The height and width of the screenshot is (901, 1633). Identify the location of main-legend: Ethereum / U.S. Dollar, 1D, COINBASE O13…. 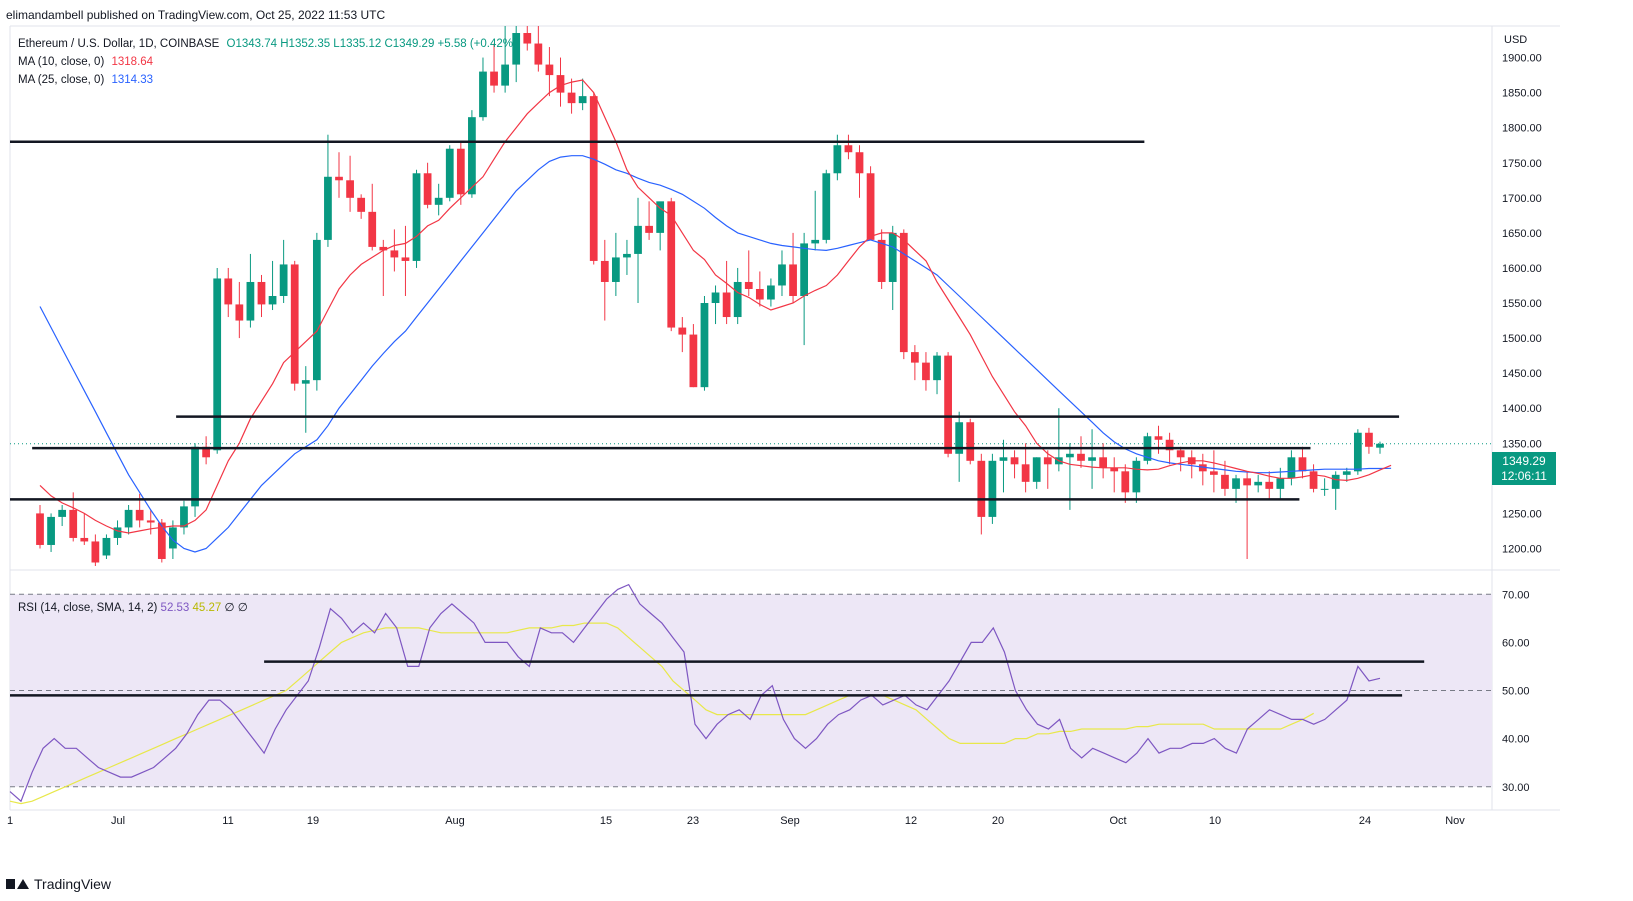
(267, 62).